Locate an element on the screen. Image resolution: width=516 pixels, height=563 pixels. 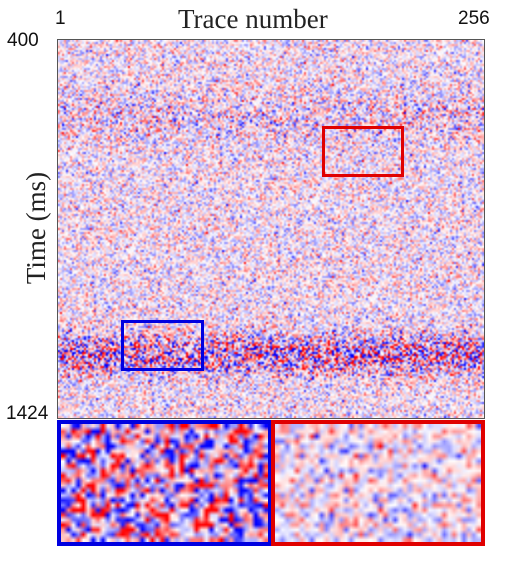
y-tick-first: 400 is located at coordinates (23, 40).